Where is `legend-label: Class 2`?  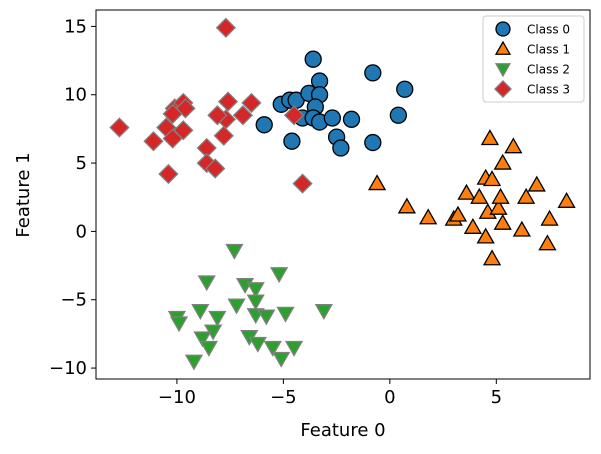 legend-label: Class 2 is located at coordinates (548, 70).